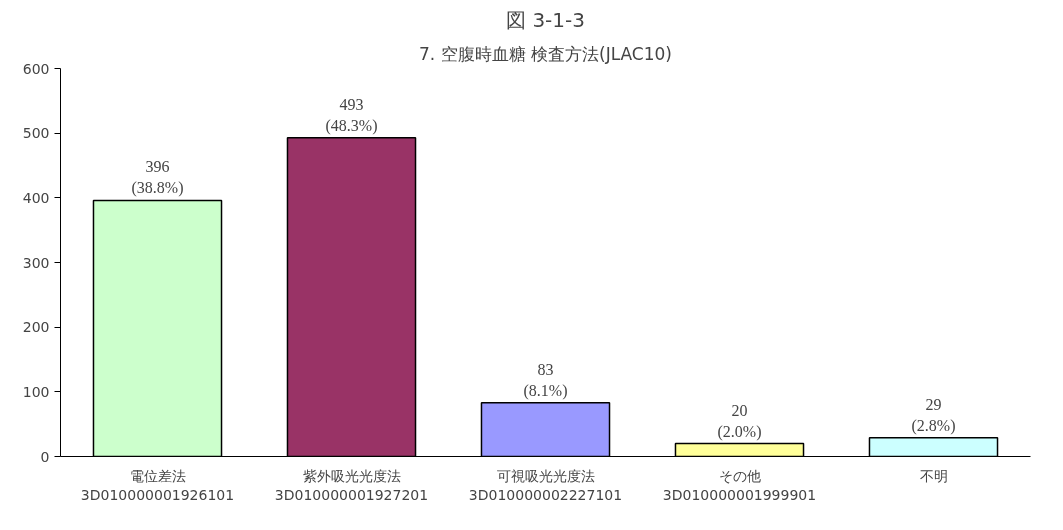 The height and width of the screenshot is (530, 1063). Describe the element at coordinates (545, 19) in the screenshot. I see `caption: 図 3-1-3` at that location.